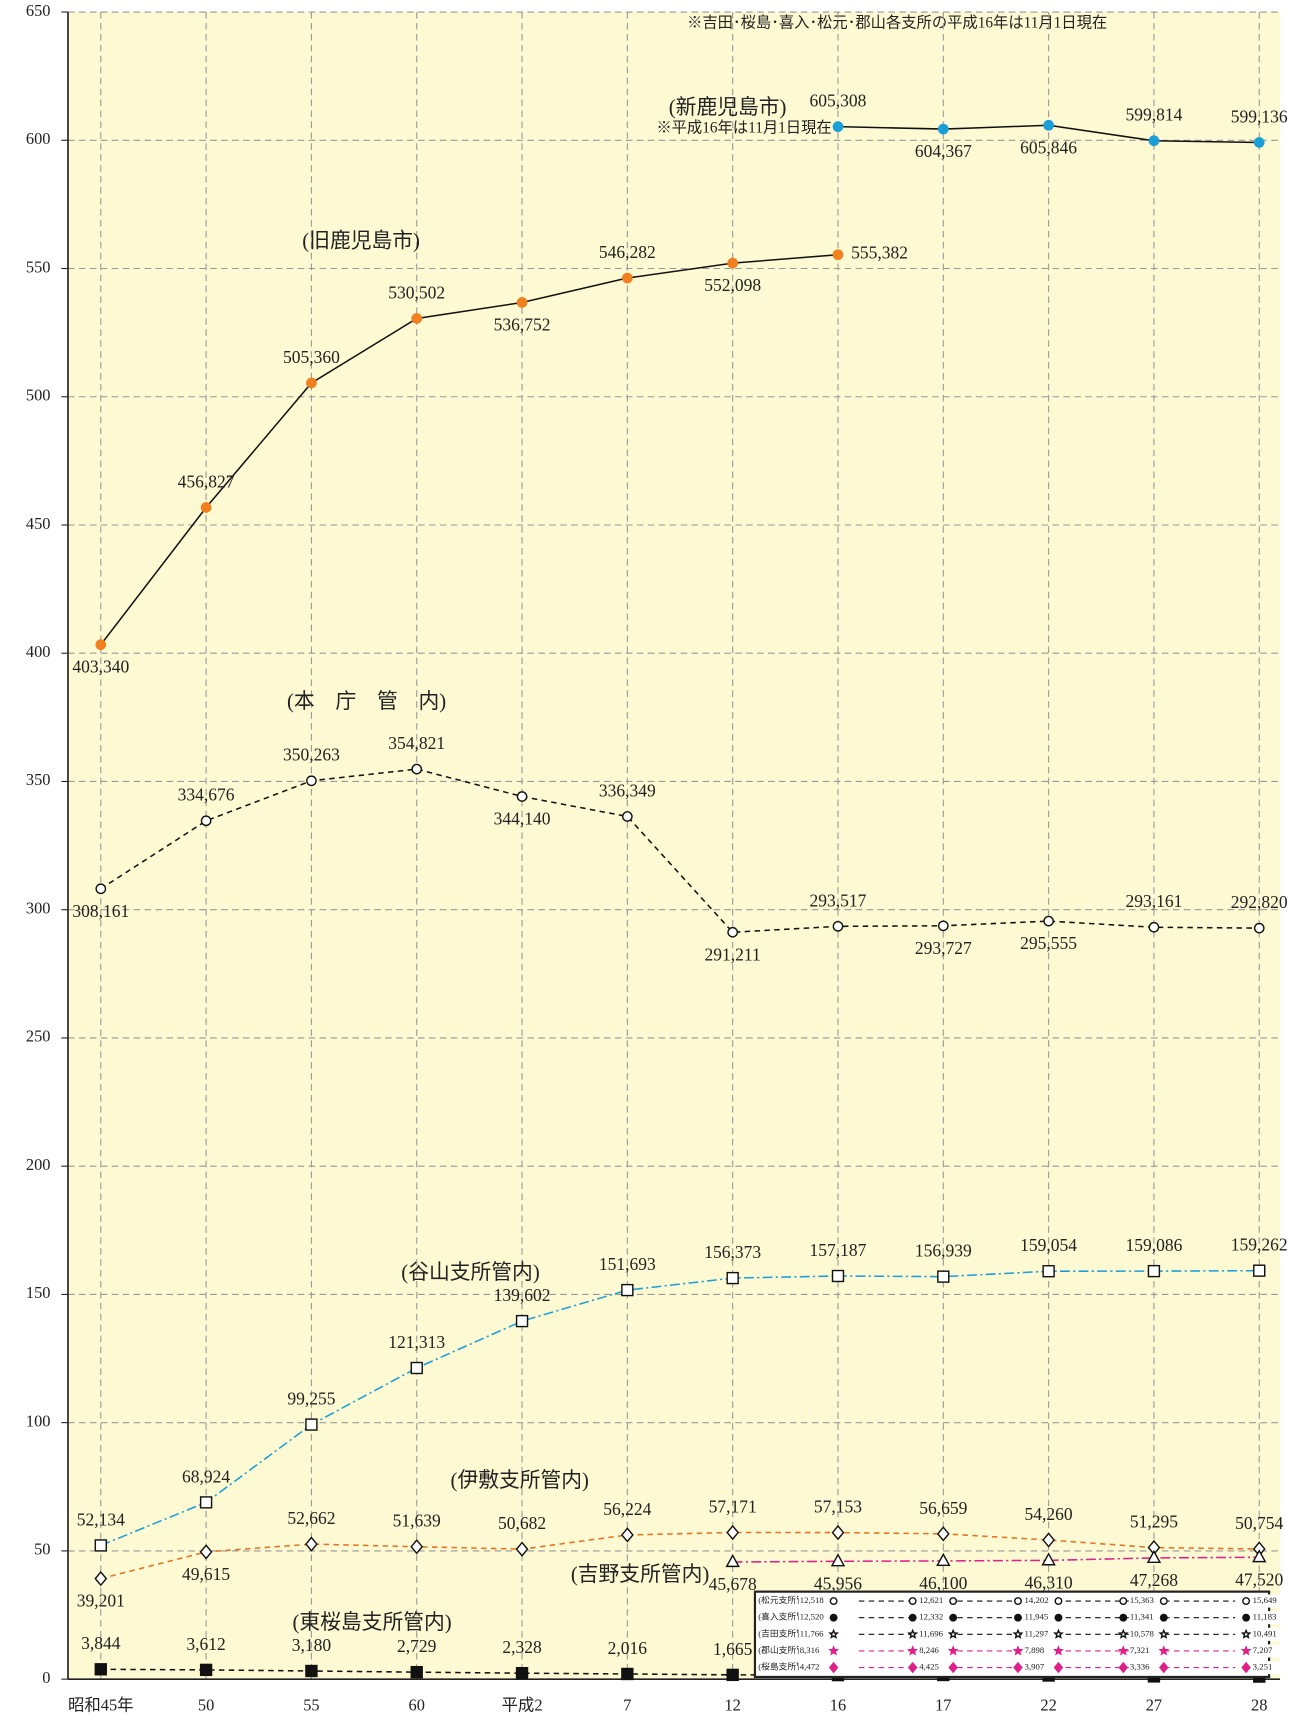 This screenshot has width=1313, height=1724. Describe the element at coordinates (787, 1649) in the screenshot. I see `inset-row-name: (郡山支所管内)` at that location.